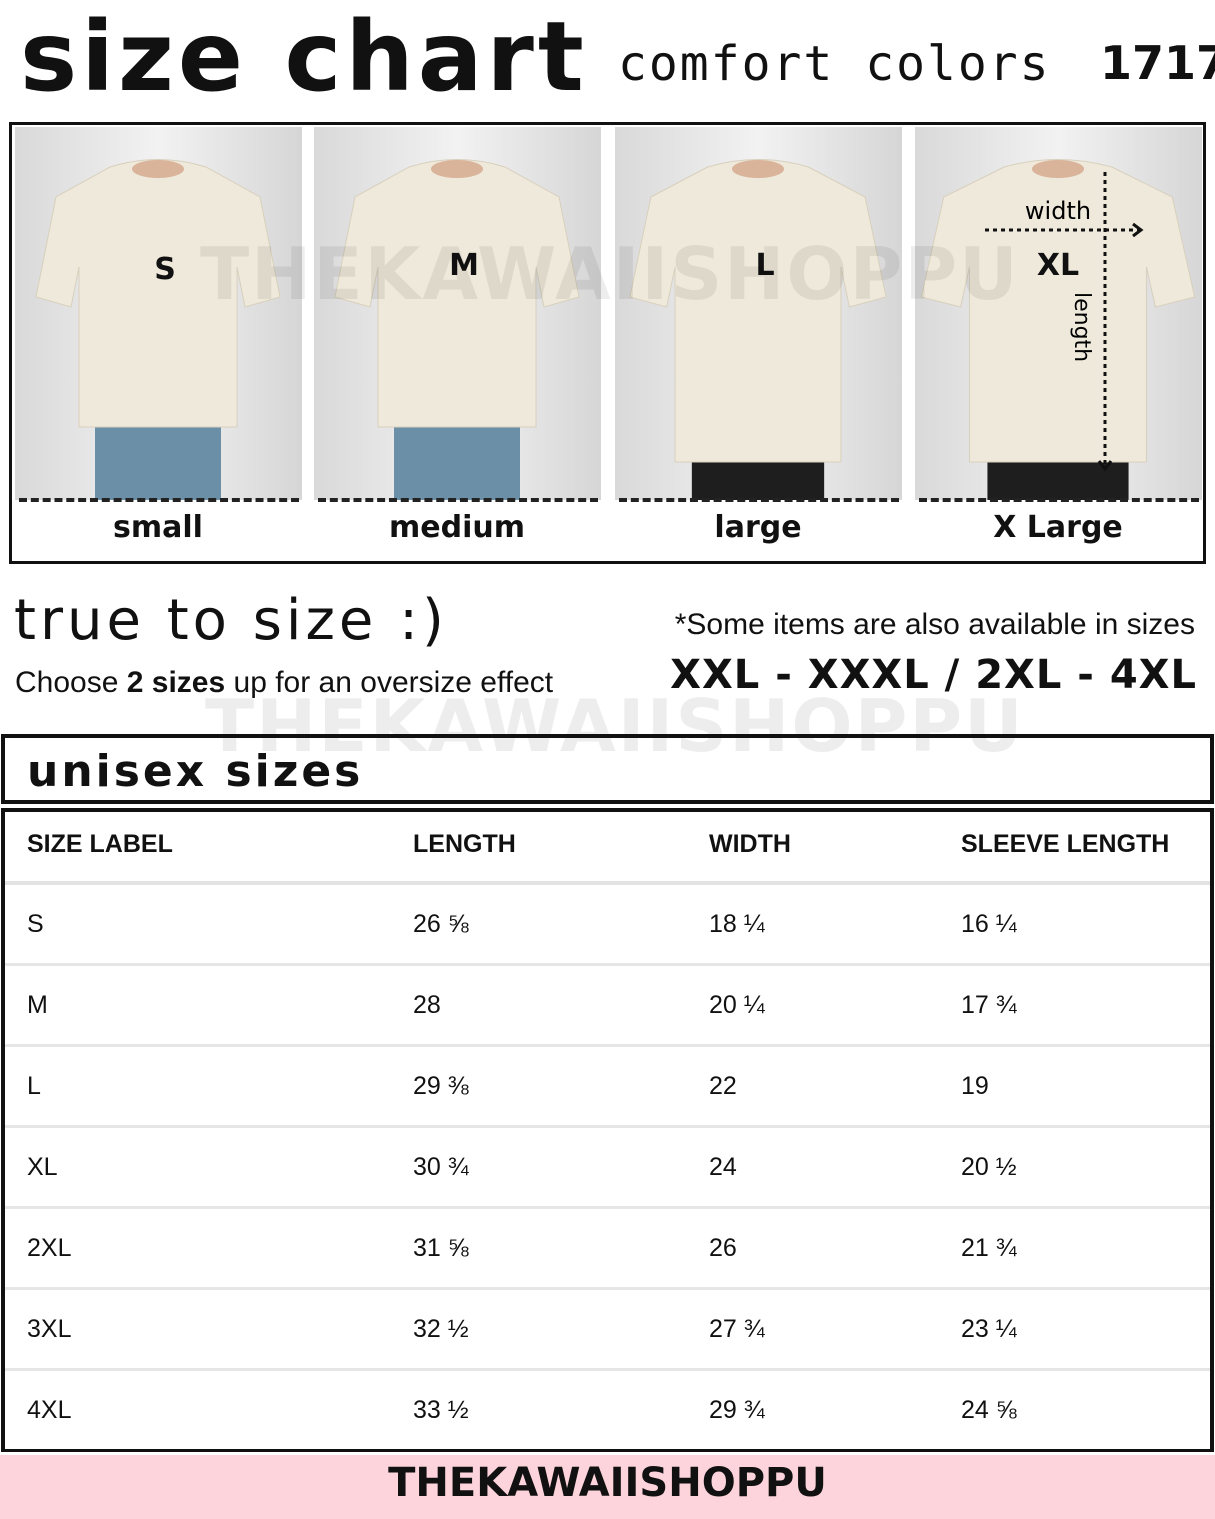 The width and height of the screenshot is (1215, 1519). What do you see at coordinates (737, 1005) in the screenshot?
I see `table-cell: 20 ¼` at bounding box center [737, 1005].